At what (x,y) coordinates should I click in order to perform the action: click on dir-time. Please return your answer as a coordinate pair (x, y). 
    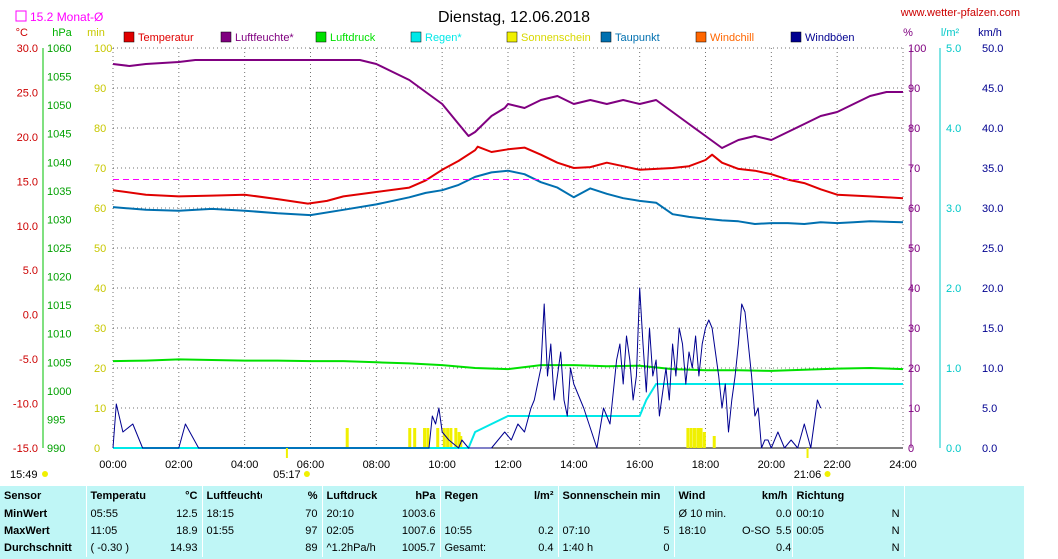
    Looking at the image, I should click on (822, 548).